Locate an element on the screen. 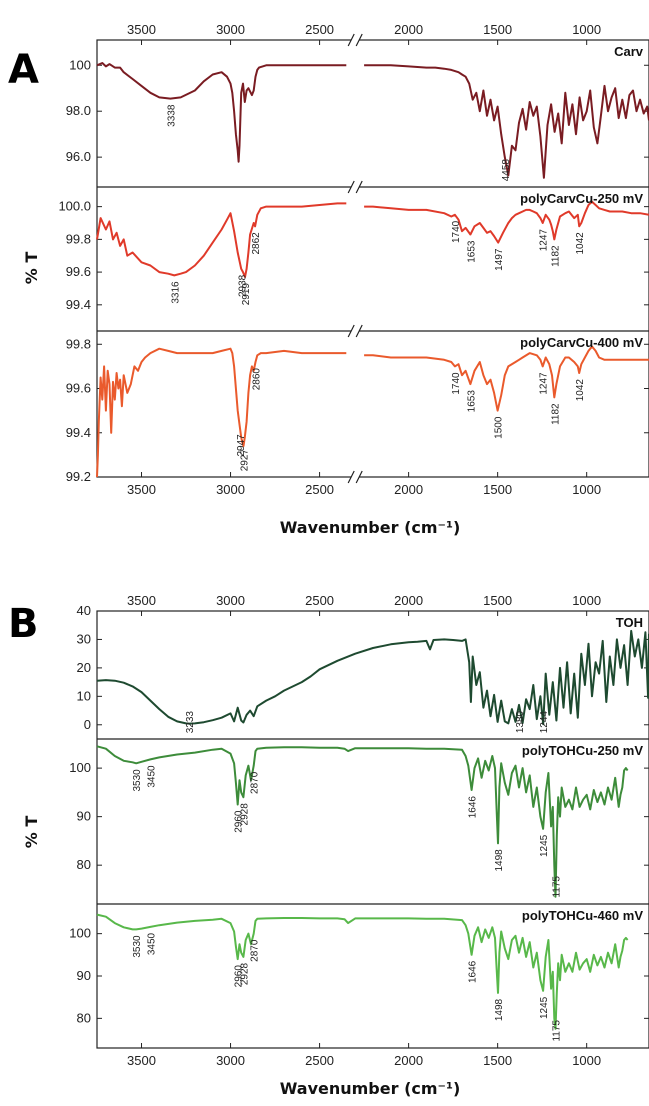 The image size is (649, 1106). chart-b-xlabel: Wavenumber (cm⁻¹) is located at coordinates (370, 1088).